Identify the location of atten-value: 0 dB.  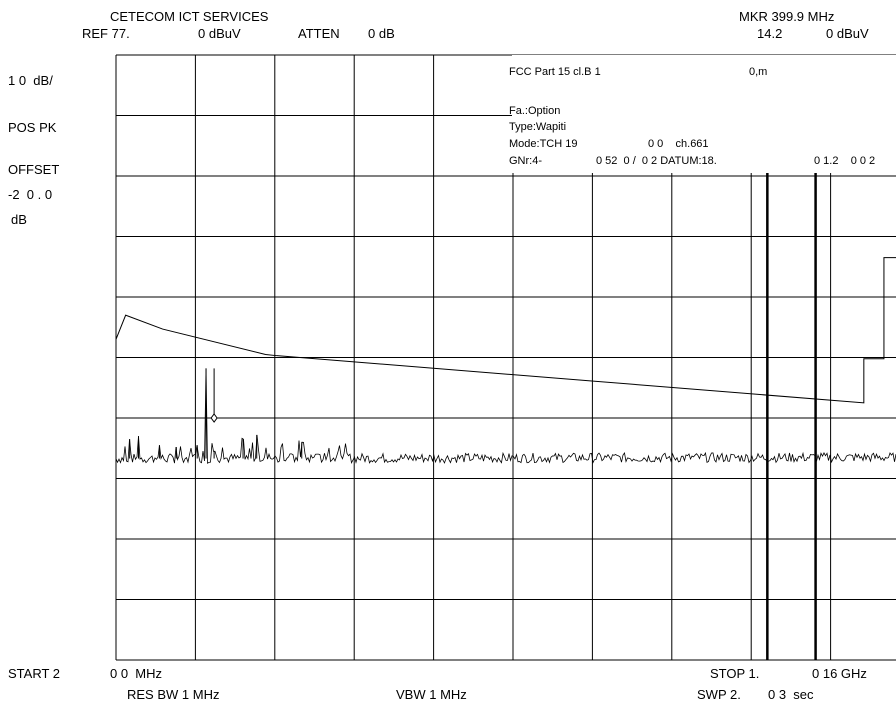
(381, 33).